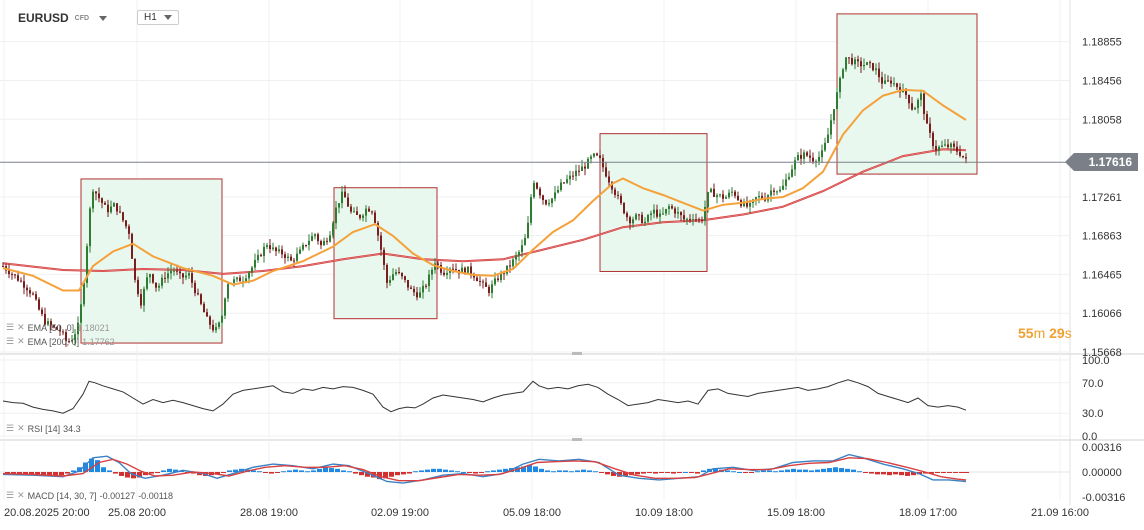 The image size is (1144, 530). What do you see at coordinates (43, 18) in the screenshot?
I see `symbol-name: EURUSD` at bounding box center [43, 18].